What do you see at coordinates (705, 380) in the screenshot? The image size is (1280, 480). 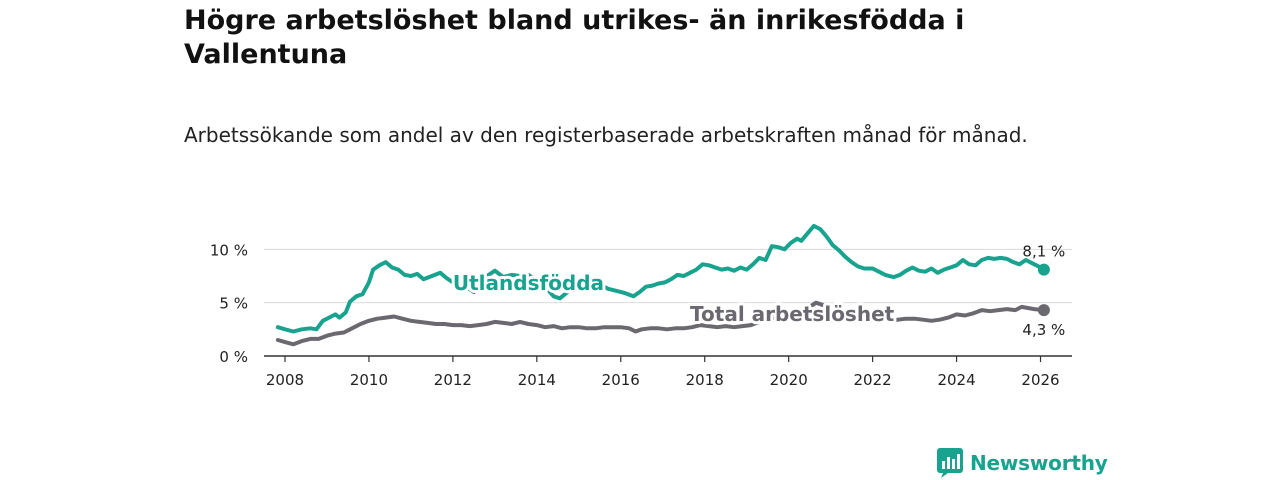 I see `x-tick-label: 2018` at bounding box center [705, 380].